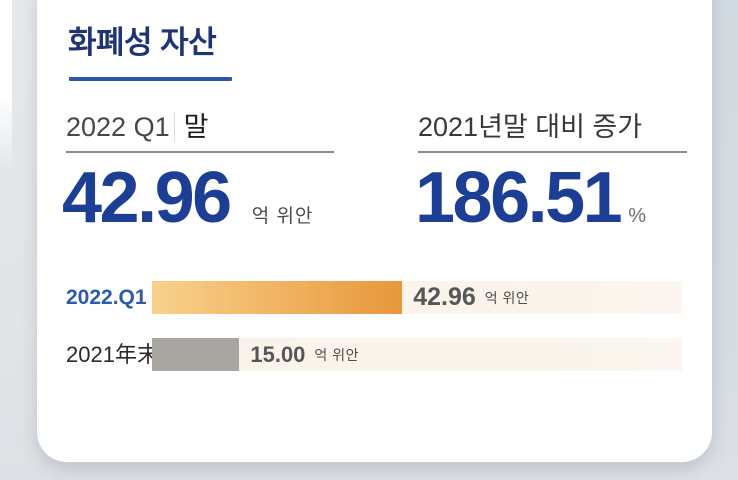 The height and width of the screenshot is (480, 738). Describe the element at coordinates (142, 42) in the screenshot. I see `page-title: 화폐성 자산` at that location.